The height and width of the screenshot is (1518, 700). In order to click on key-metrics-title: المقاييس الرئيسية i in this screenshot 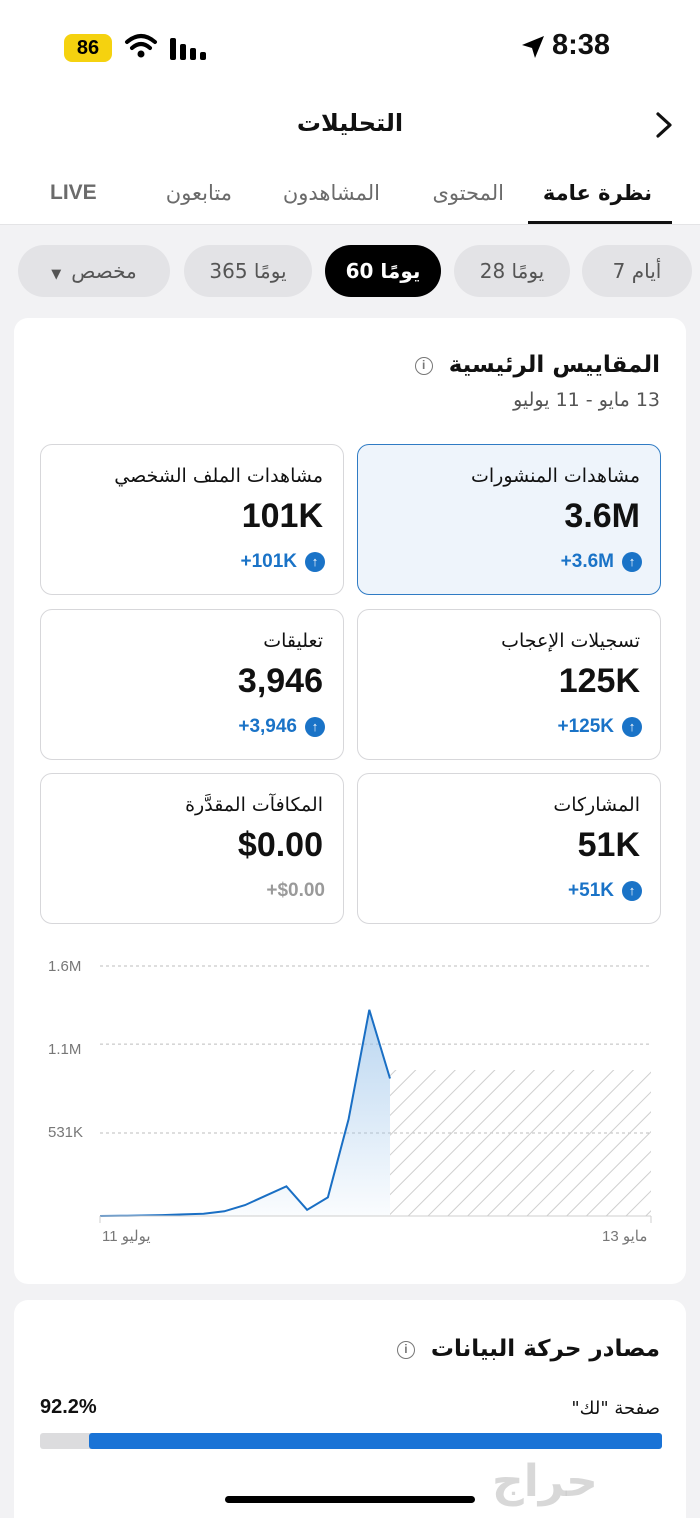, I will do `click(537, 365)`.